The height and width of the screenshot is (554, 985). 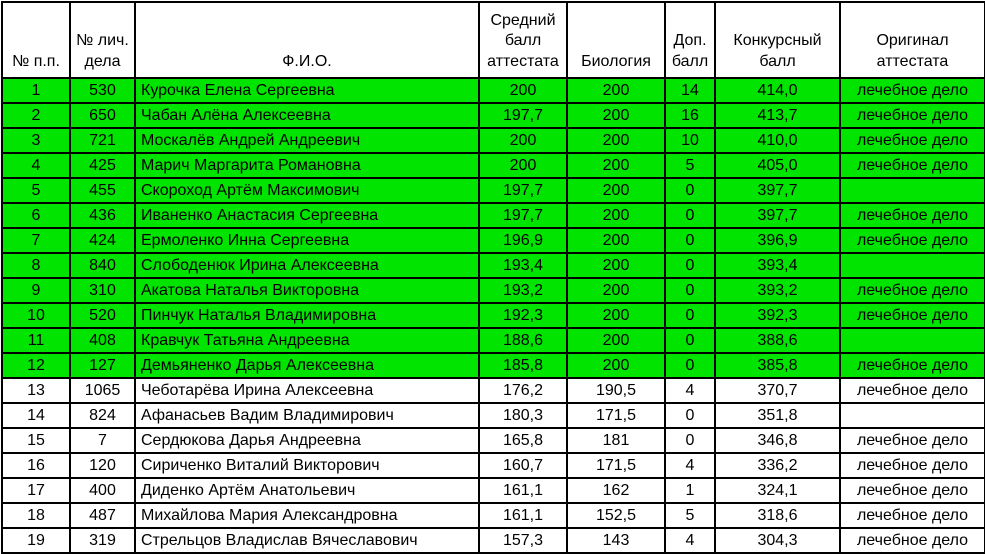 What do you see at coordinates (307, 215) in the screenshot?
I see `cell-full-name: Иваненко Анастасия Сергеевна` at bounding box center [307, 215].